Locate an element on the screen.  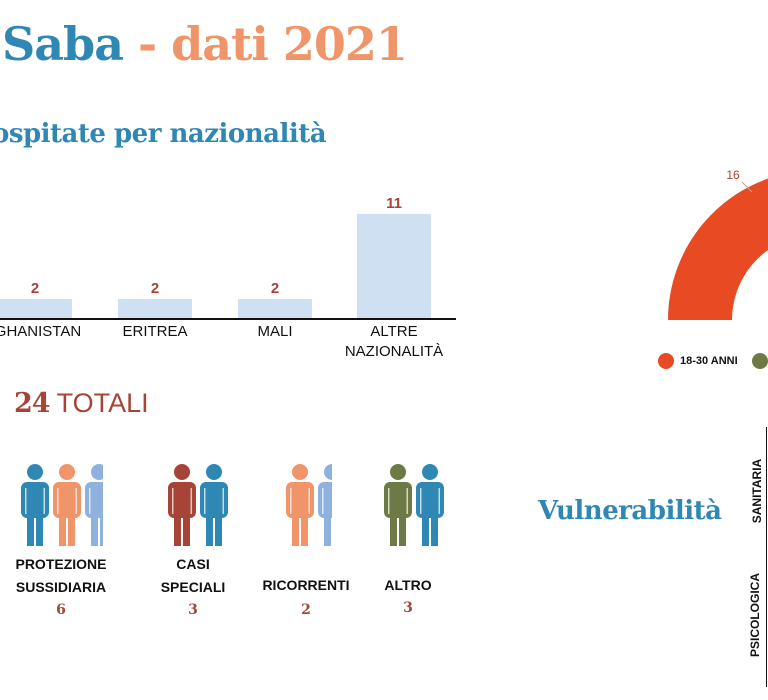
bar-value-label-1: 2 is located at coordinates (35, 288).